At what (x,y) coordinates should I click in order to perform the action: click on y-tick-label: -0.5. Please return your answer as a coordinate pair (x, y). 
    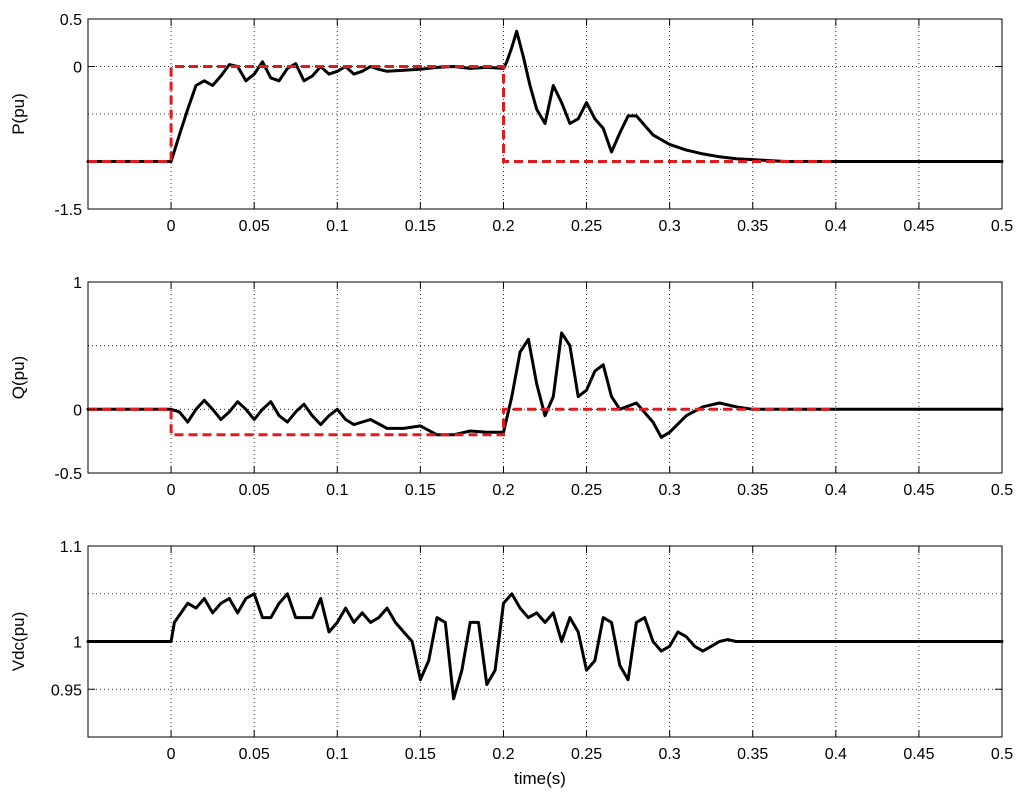
    Looking at the image, I should click on (68, 474).